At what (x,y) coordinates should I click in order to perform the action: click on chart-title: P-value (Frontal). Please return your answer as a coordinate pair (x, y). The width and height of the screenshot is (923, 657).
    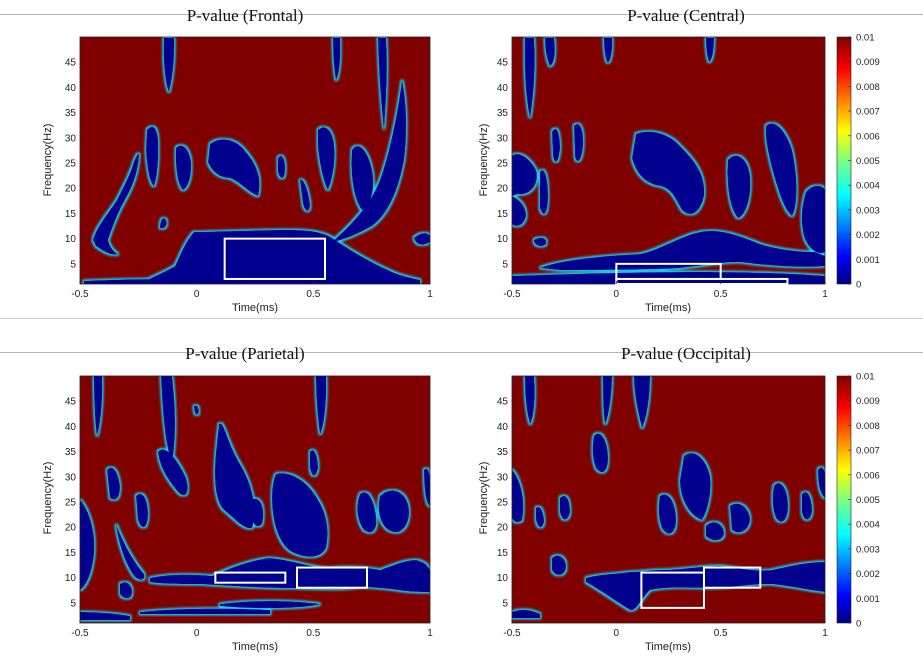
    Looking at the image, I should click on (245, 15).